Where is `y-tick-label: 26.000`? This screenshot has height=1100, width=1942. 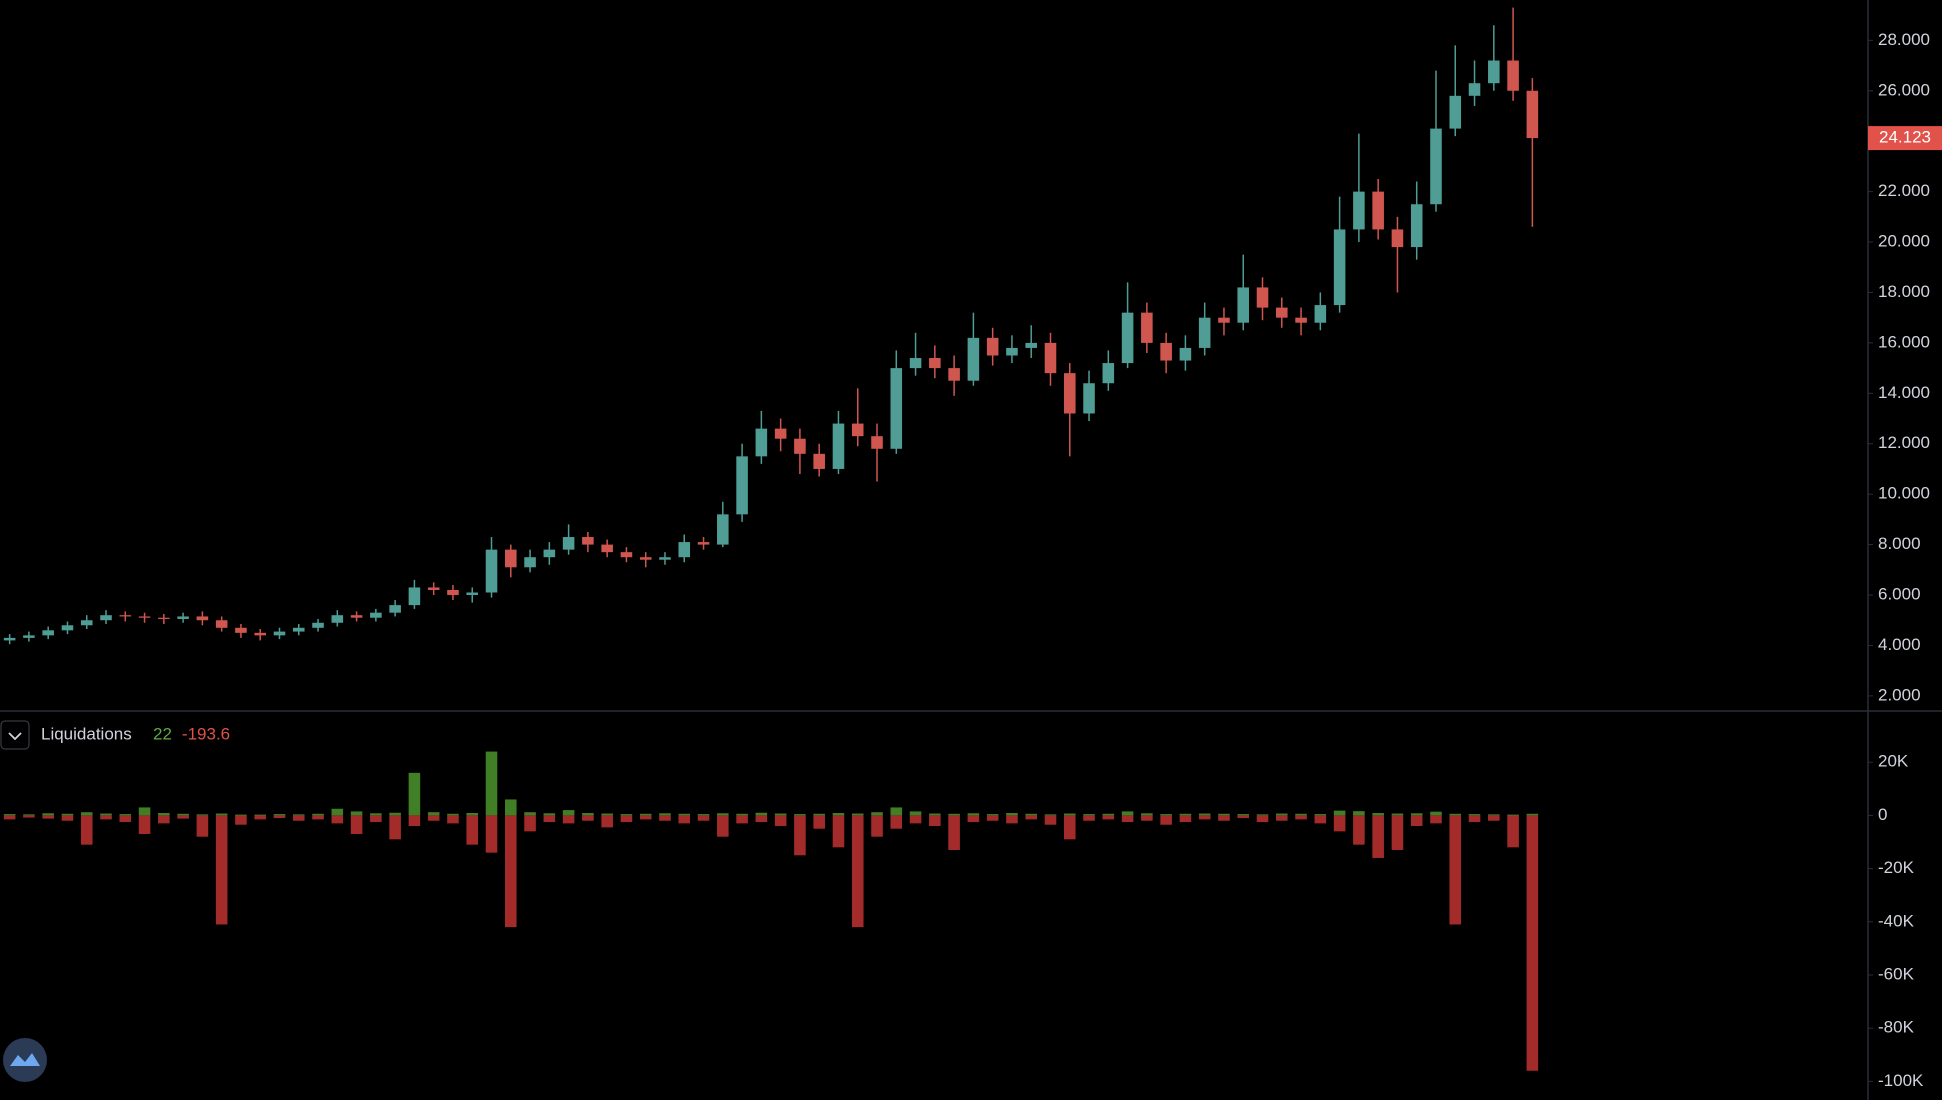
y-tick-label: 26.000 is located at coordinates (1904, 89).